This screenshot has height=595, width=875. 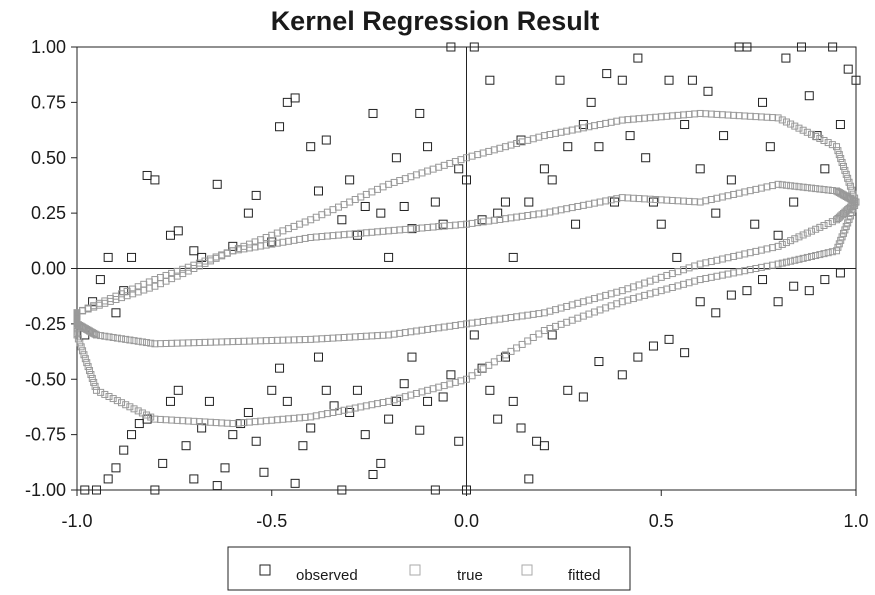 What do you see at coordinates (265, 570) in the screenshot?
I see `legend-marker-observed` at bounding box center [265, 570].